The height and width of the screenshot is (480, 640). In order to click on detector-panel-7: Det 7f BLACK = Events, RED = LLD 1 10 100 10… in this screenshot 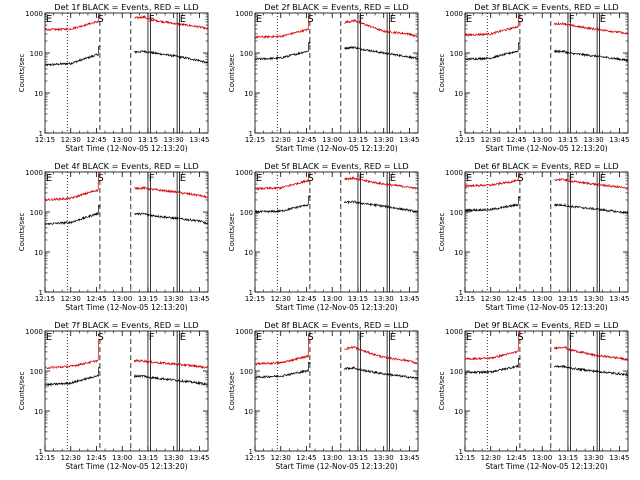, I will do `click(114, 395)`.